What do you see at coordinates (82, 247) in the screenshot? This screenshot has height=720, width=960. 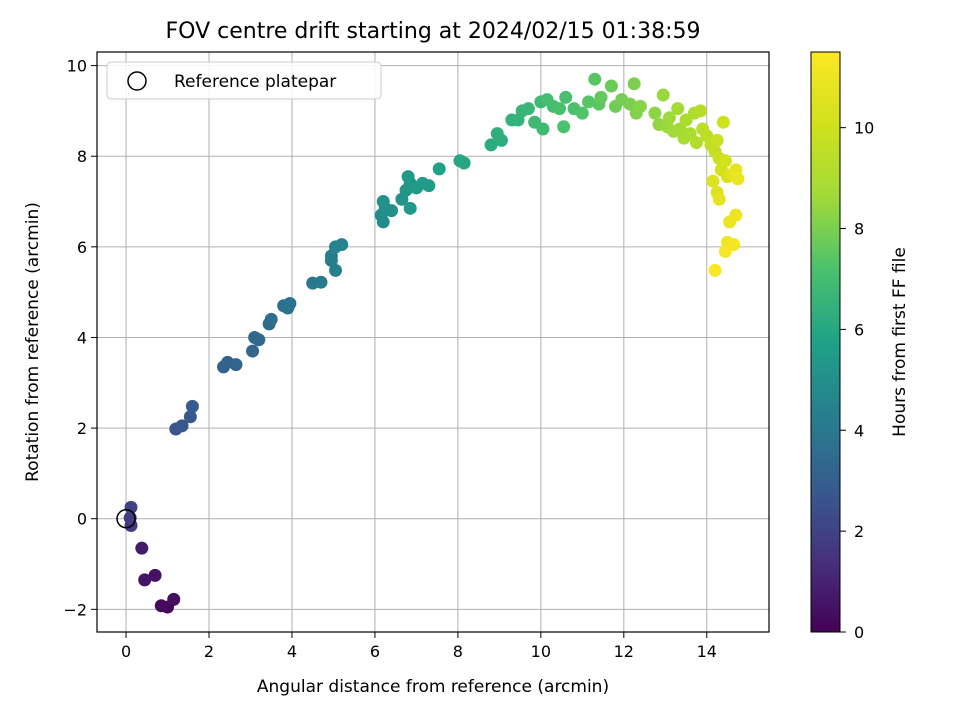 I see `y-tick-label: 6` at bounding box center [82, 247].